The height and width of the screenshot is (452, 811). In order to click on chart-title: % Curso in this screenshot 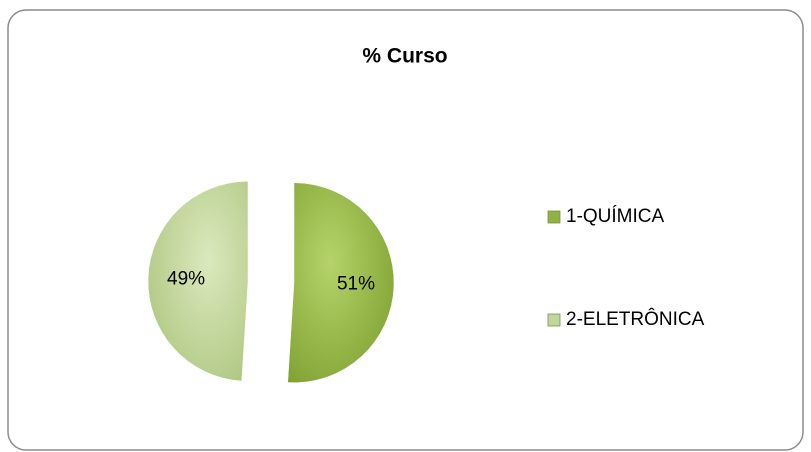, I will do `click(404, 56)`.